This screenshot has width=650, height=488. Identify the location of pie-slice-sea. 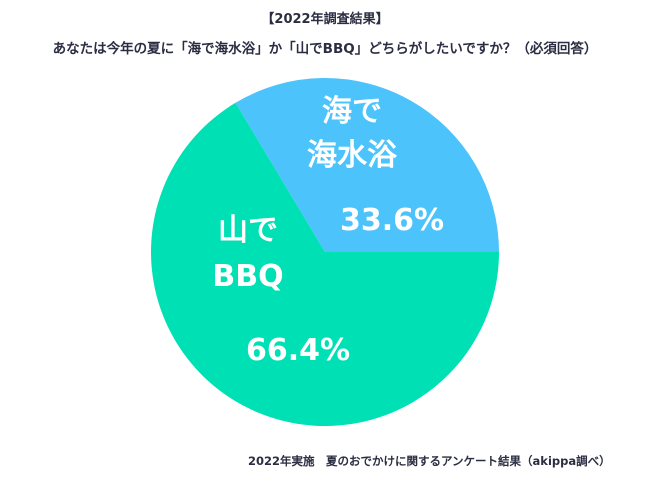
(367, 165).